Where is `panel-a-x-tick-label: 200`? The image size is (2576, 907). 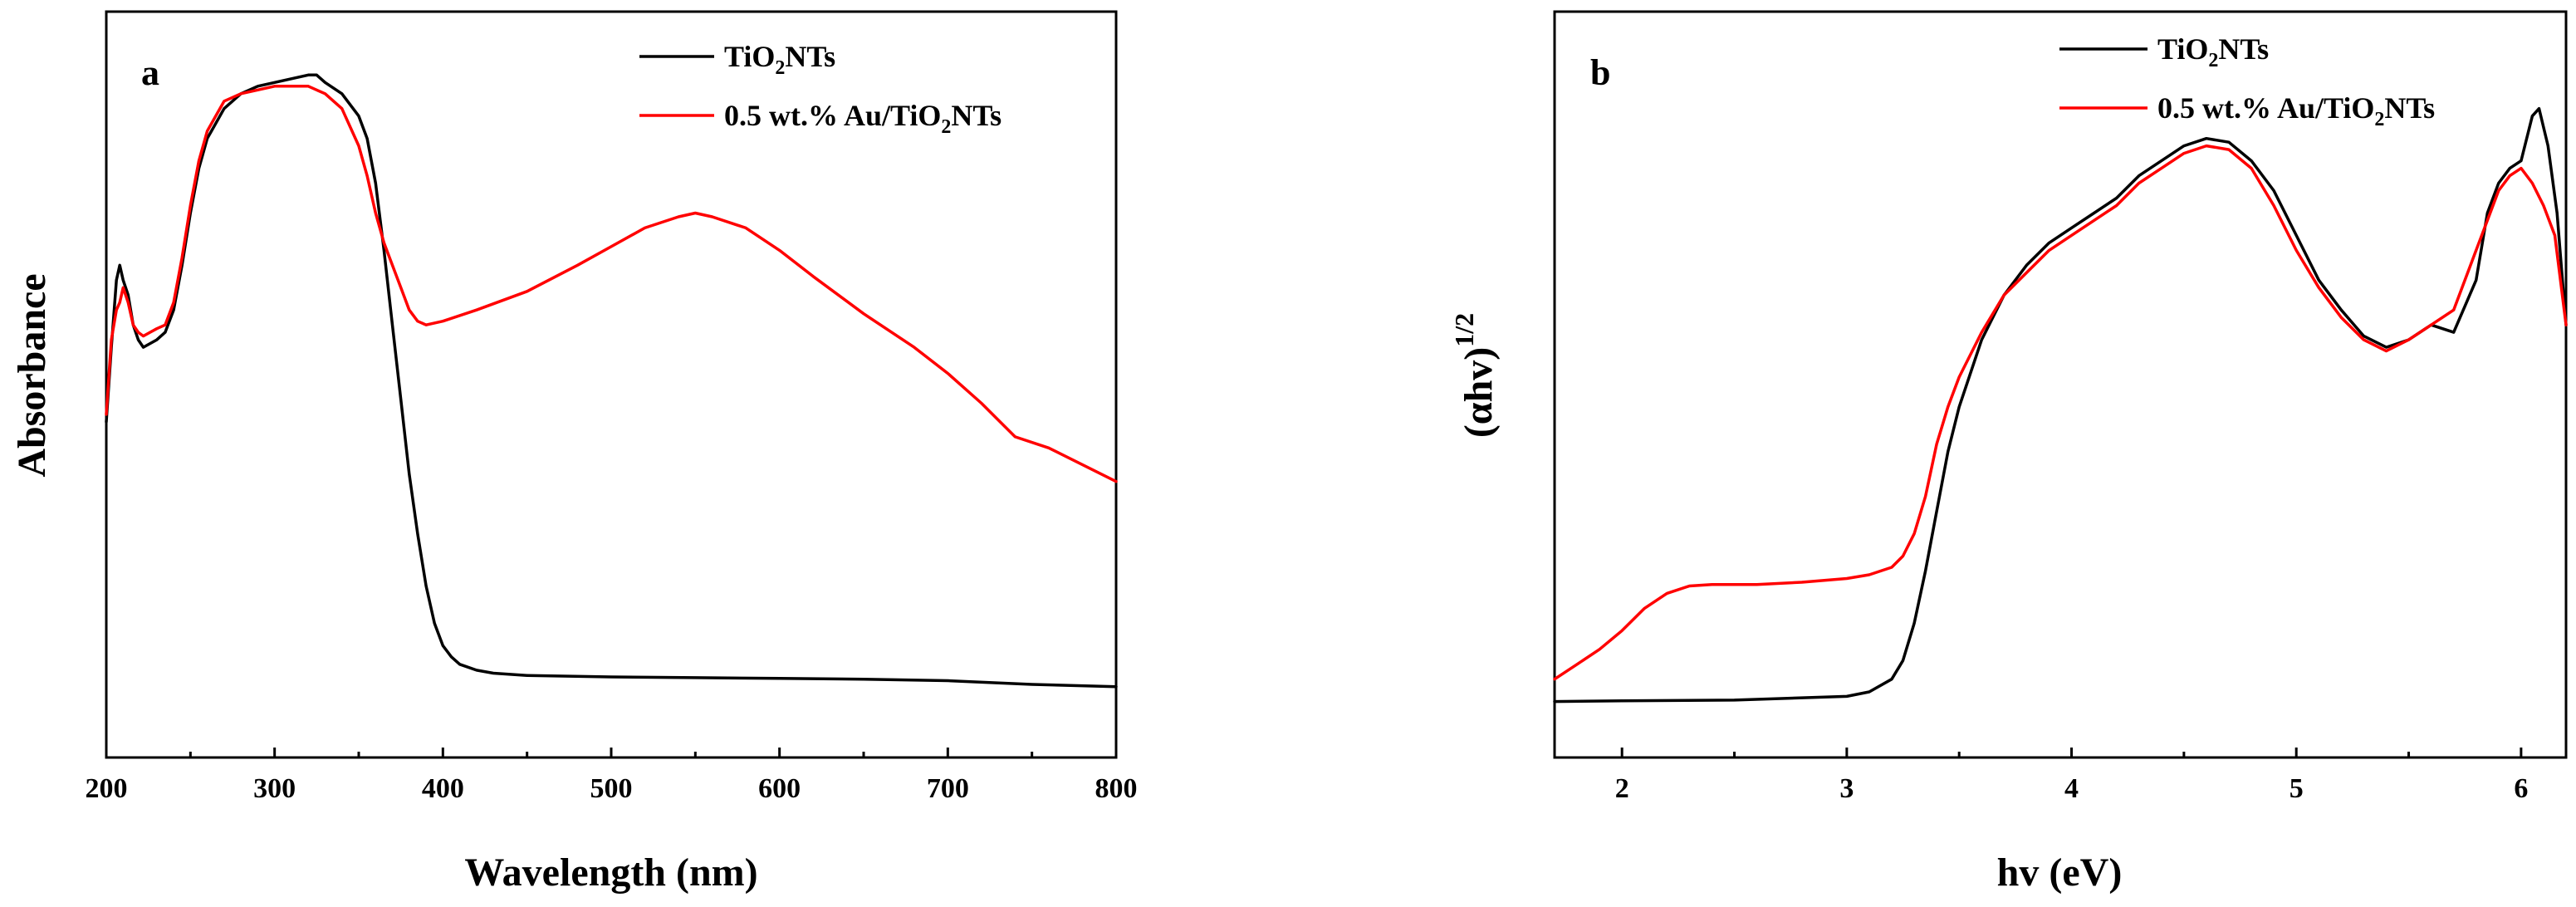 panel-a-x-tick-label: 200 is located at coordinates (107, 788).